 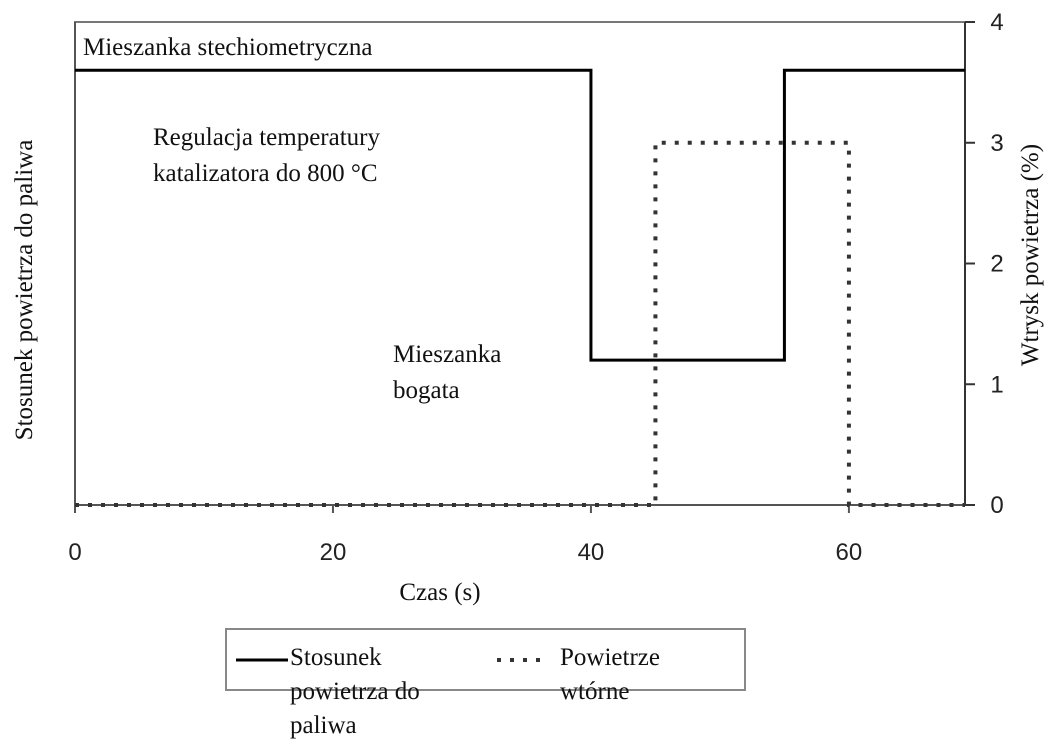 What do you see at coordinates (996, 384) in the screenshot?
I see `y2-tick-label: 1` at bounding box center [996, 384].